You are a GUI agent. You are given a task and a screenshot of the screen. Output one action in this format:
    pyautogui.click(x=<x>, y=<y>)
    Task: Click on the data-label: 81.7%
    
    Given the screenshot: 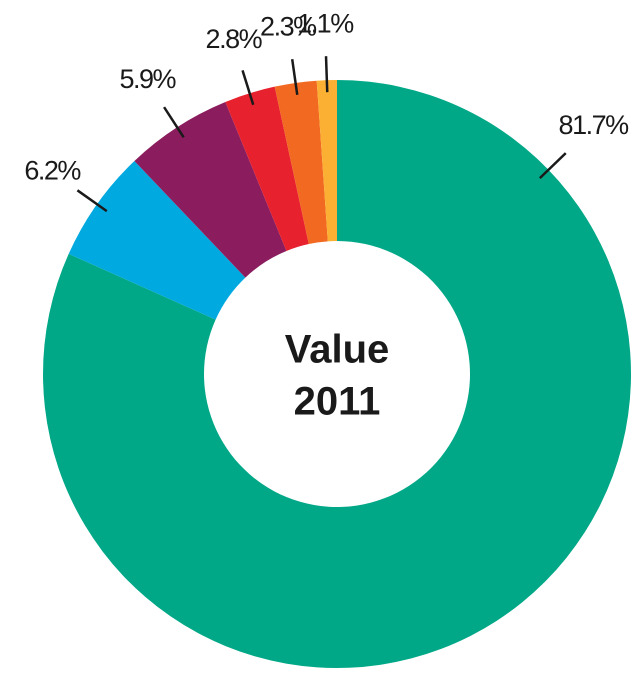 What is the action you would take?
    pyautogui.click(x=594, y=125)
    